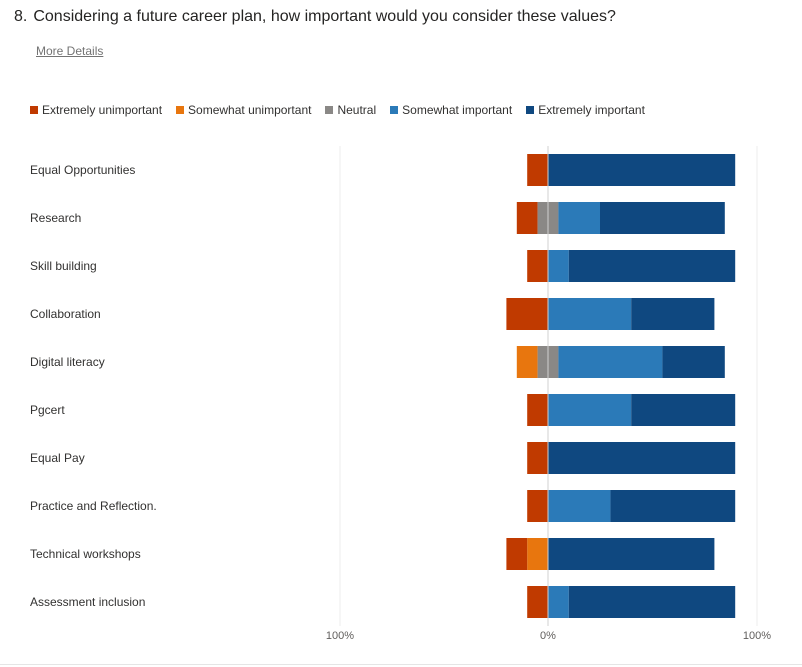 The image size is (802, 667). What do you see at coordinates (65, 314) in the screenshot?
I see `category-label: Collaboration` at bounding box center [65, 314].